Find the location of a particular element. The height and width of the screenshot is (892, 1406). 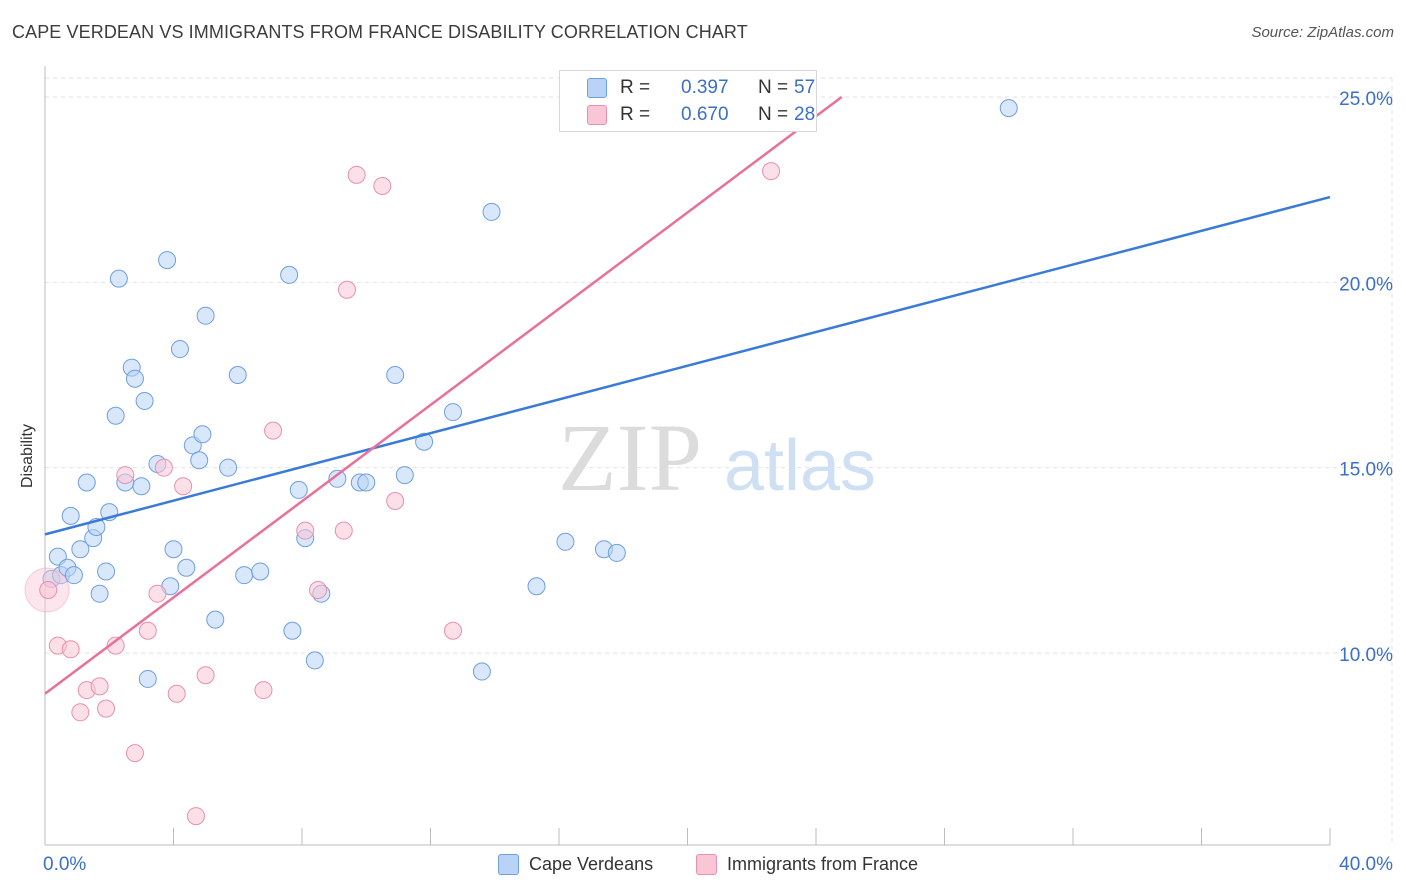

y-tick-label: 15.0% is located at coordinates (1366, 470).